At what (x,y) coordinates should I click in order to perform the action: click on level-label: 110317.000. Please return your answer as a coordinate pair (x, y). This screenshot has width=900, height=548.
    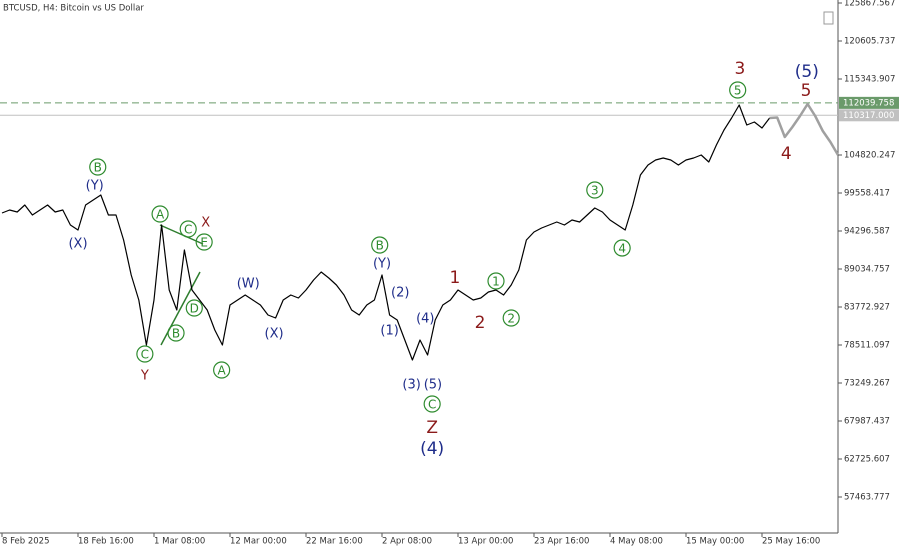
    Looking at the image, I should click on (868, 116).